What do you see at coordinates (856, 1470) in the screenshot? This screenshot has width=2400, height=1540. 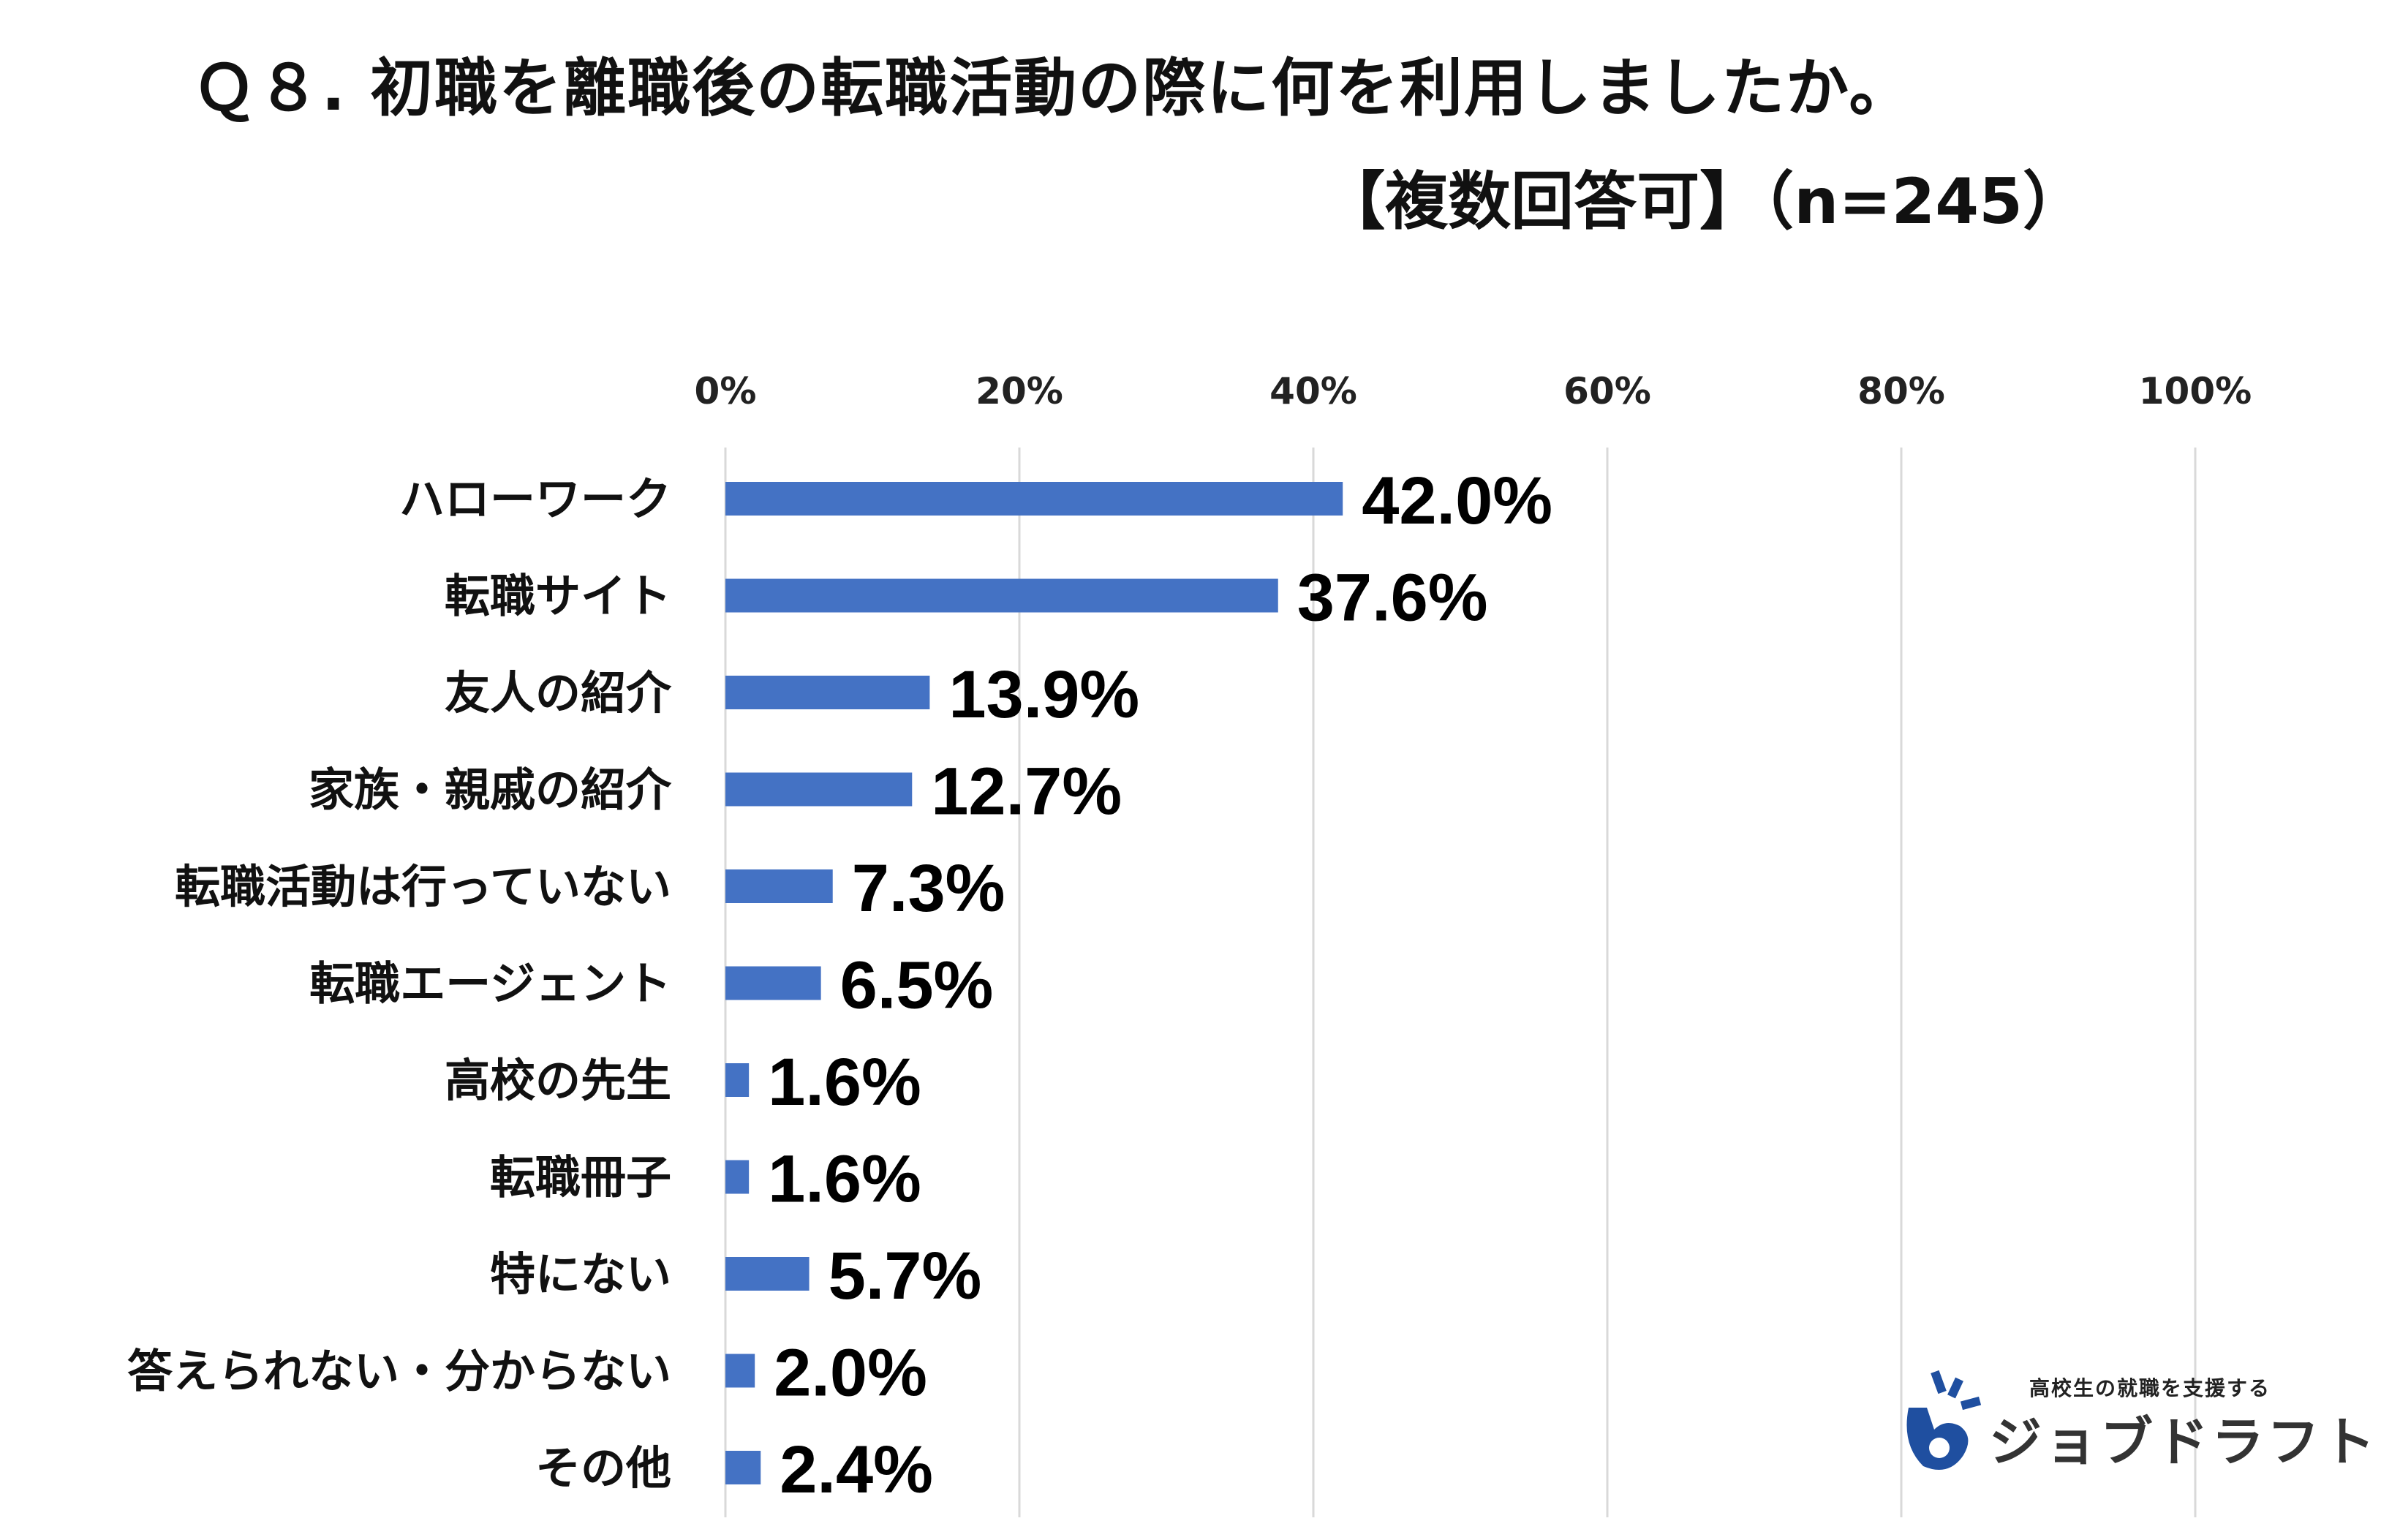 I see `data-label: 2.4%` at bounding box center [856, 1470].